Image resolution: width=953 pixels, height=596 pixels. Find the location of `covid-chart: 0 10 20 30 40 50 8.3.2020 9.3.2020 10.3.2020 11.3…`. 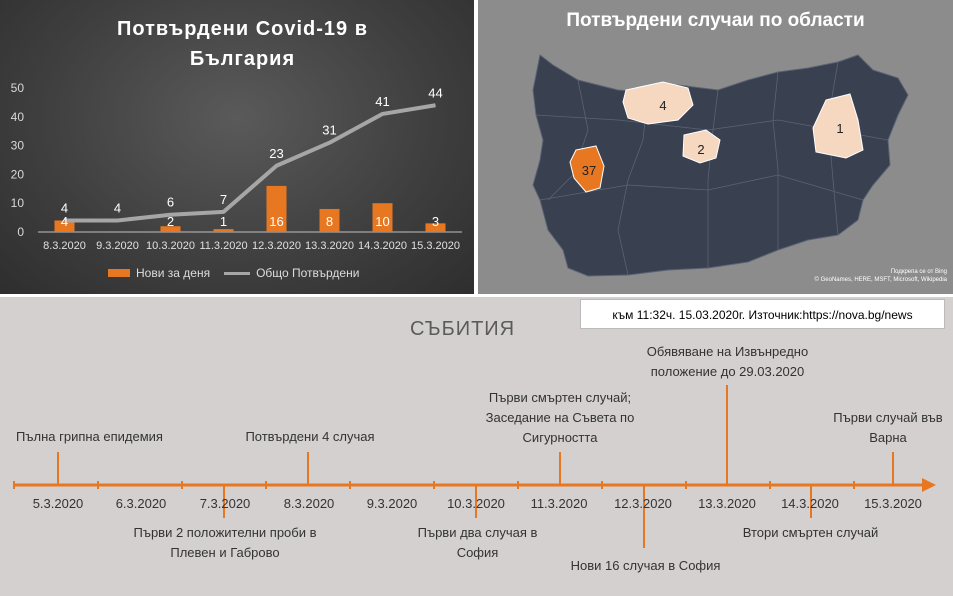

covid-chart: 0 10 20 30 40 50 8.3.2020 9.3.2020 10.3.2020 11.3… is located at coordinates (236, 166).